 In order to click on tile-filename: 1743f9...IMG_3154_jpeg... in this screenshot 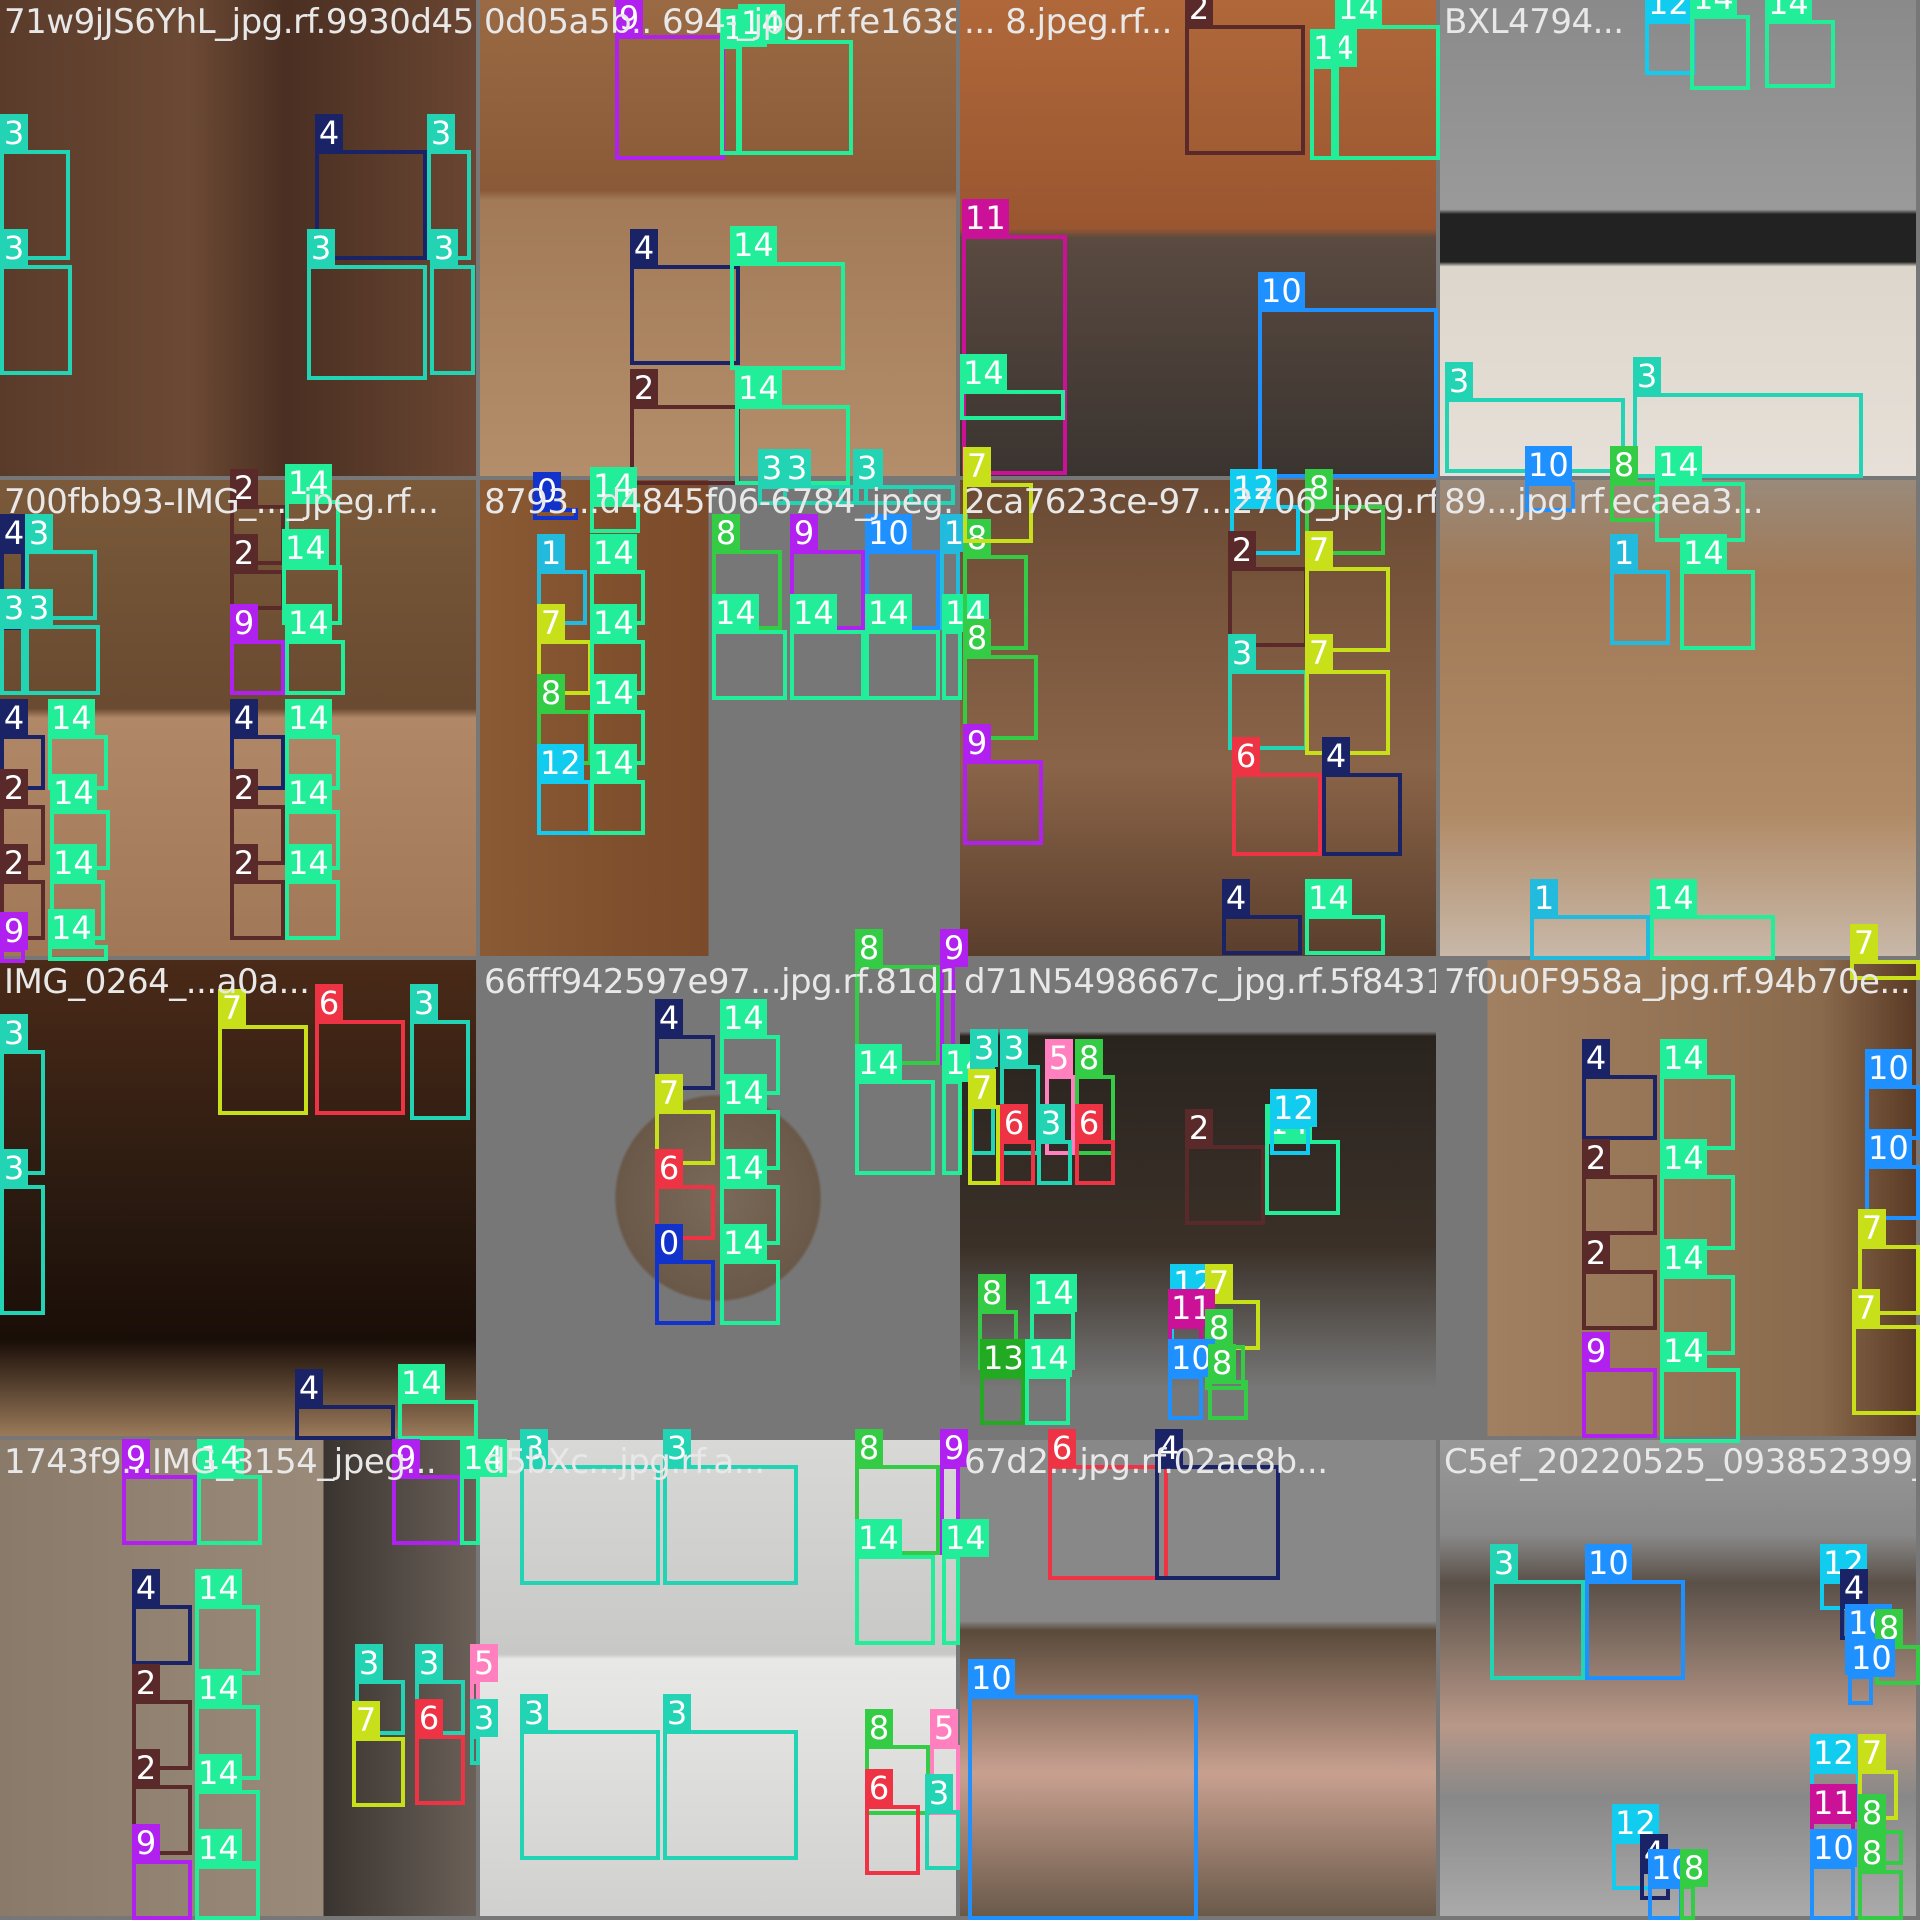, I will do `click(220, 1462)`.